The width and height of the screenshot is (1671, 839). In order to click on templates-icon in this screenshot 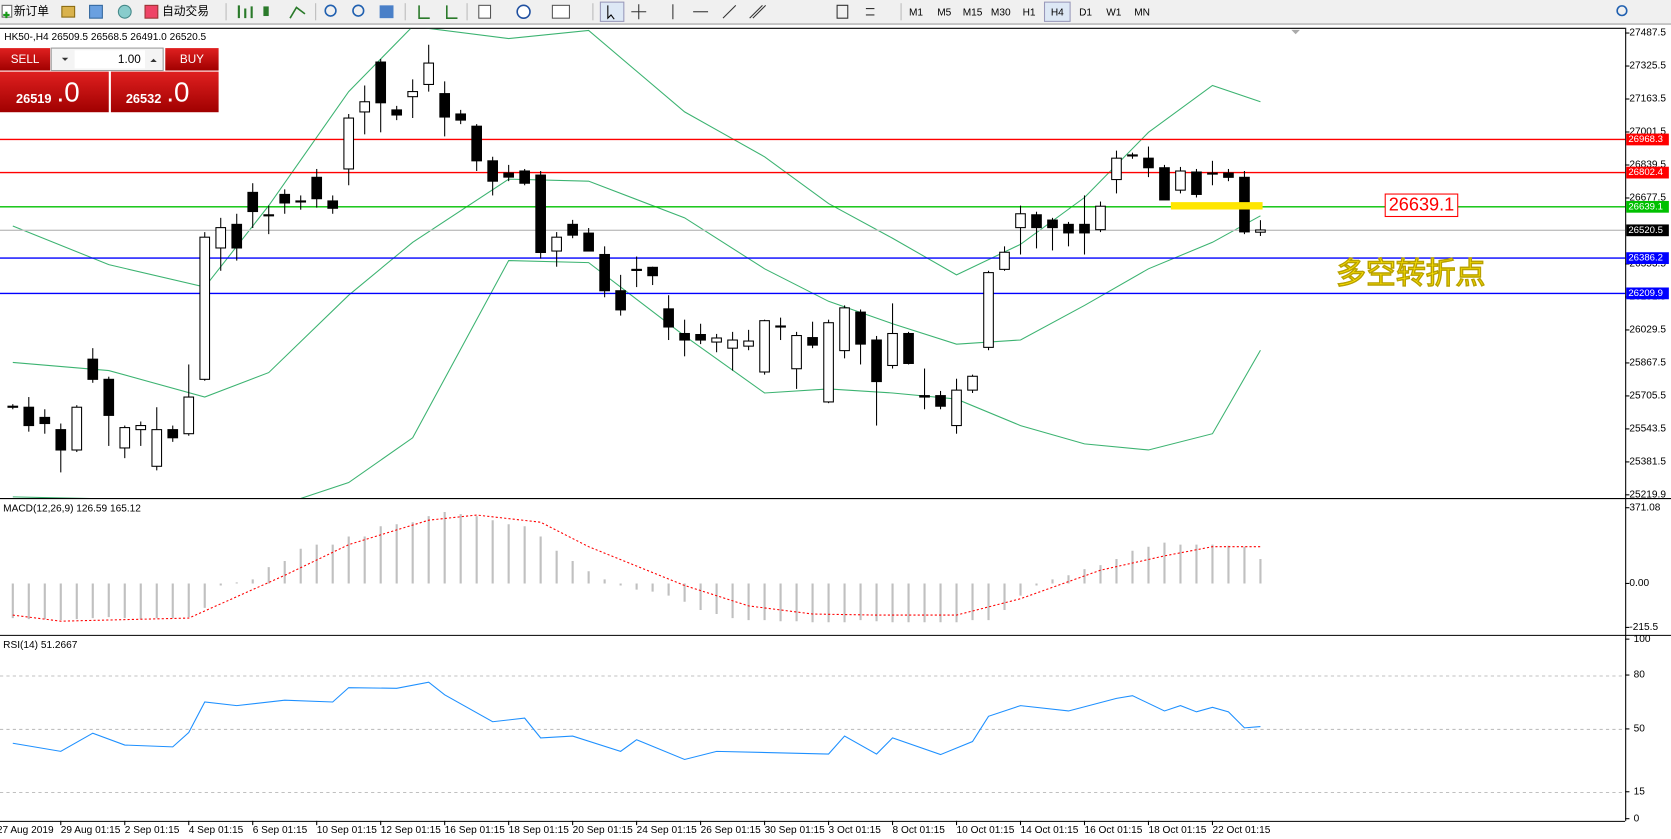, I will do `click(560, 11)`.